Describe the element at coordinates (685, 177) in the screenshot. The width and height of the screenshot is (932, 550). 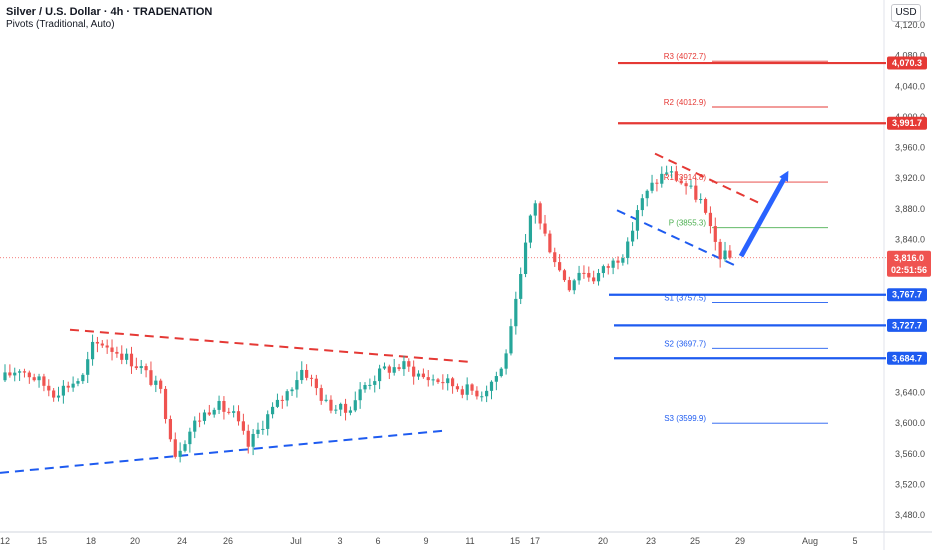
I see `pivot-label-r1: R1 (3914.8)` at that location.